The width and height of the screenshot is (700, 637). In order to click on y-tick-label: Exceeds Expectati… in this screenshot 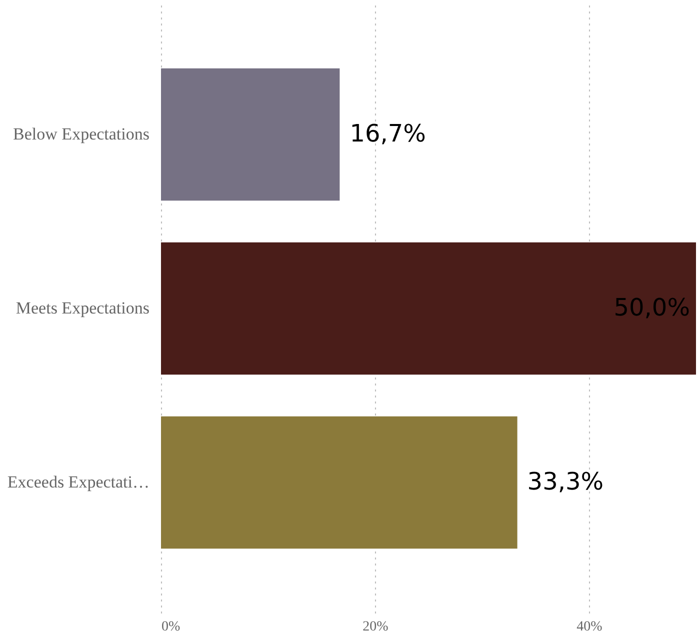, I will do `click(78, 482)`.